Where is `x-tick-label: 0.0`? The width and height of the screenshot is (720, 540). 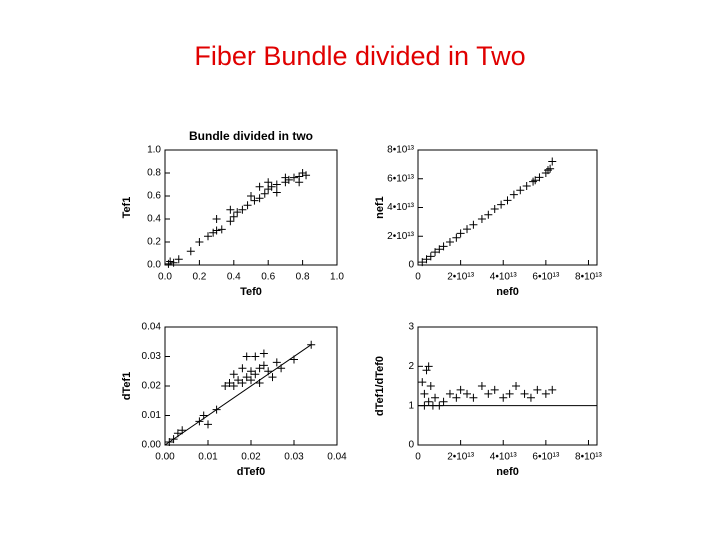 x-tick-label: 0.0 is located at coordinates (165, 277).